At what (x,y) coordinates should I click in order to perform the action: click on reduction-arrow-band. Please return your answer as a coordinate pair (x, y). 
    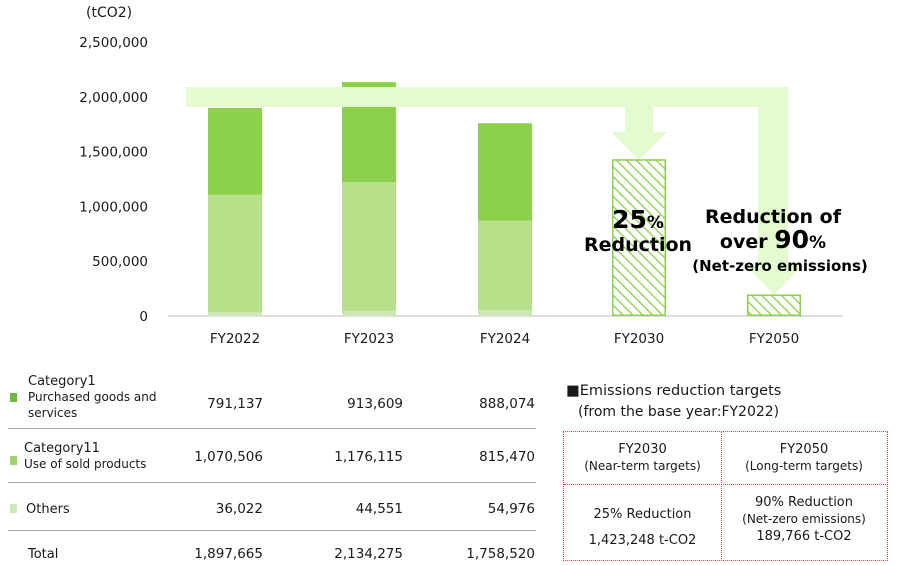
    Looking at the image, I should click on (486, 97).